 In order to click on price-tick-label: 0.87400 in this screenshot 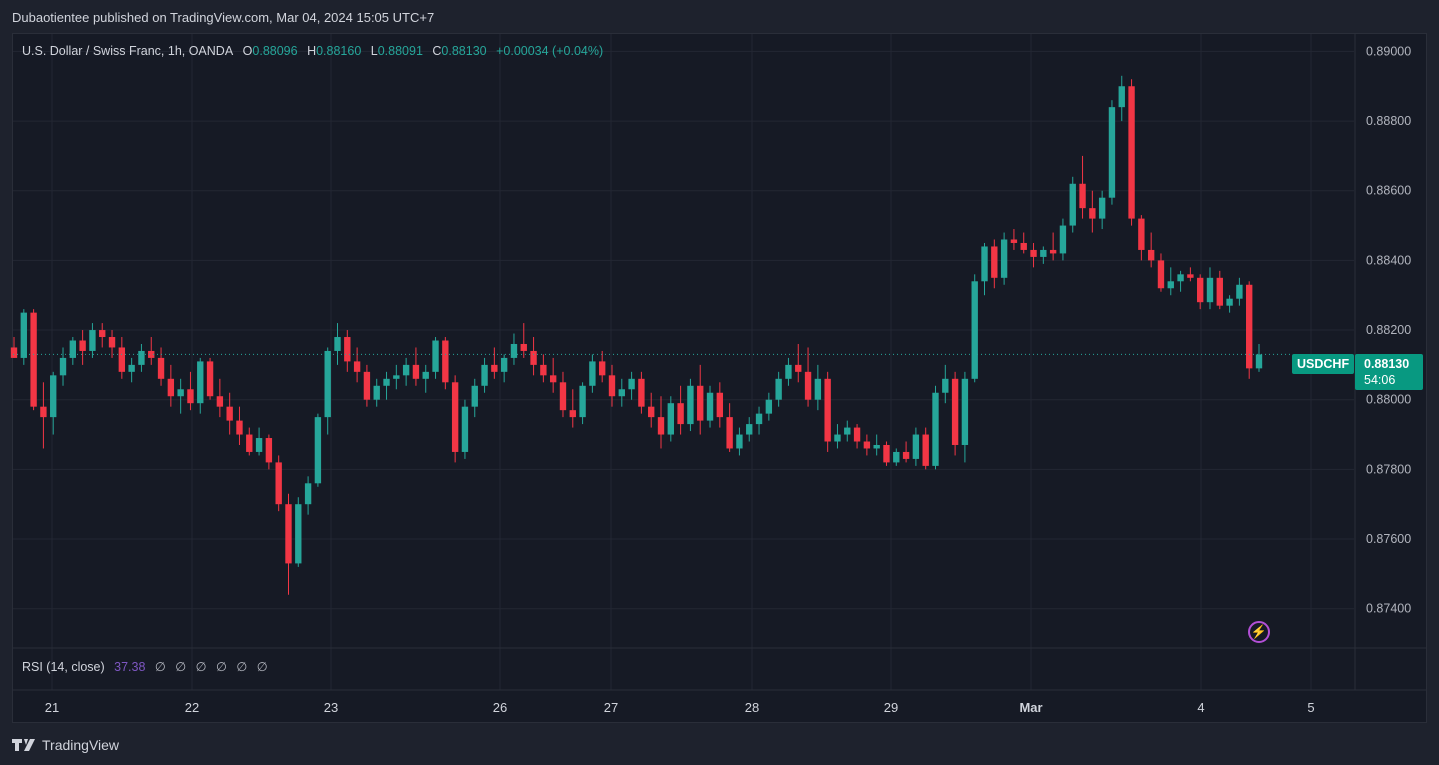, I will do `click(1388, 609)`.